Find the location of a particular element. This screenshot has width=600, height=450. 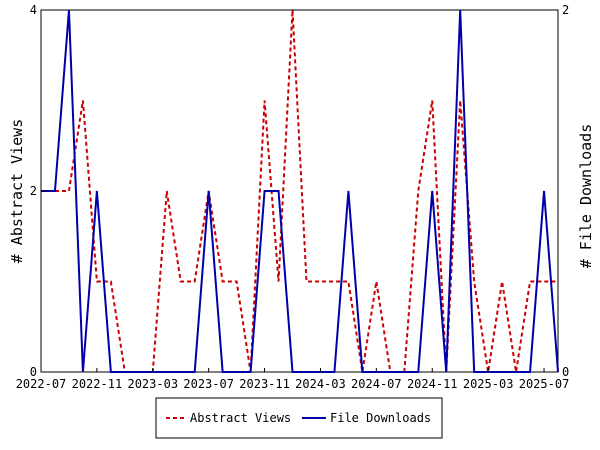

y-axis-title-right: # File Downloads is located at coordinates (586, 196).